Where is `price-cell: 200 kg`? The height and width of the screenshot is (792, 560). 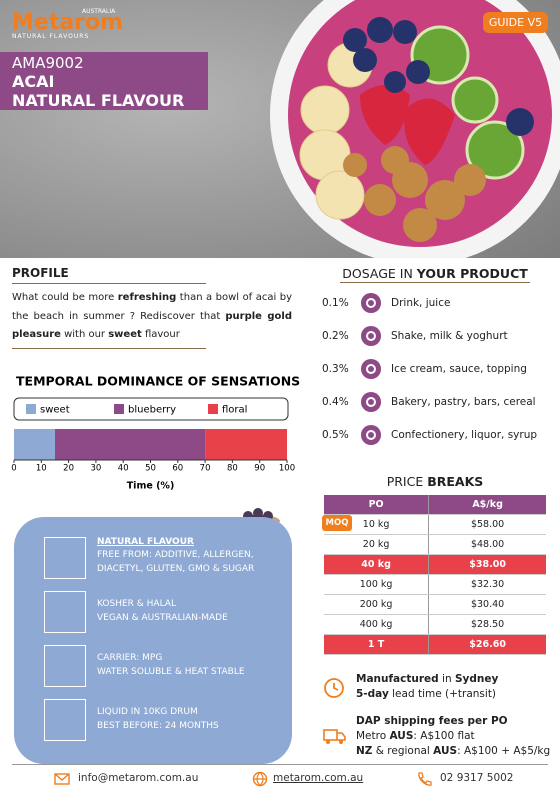
price-cell: 200 kg is located at coordinates (377, 604).